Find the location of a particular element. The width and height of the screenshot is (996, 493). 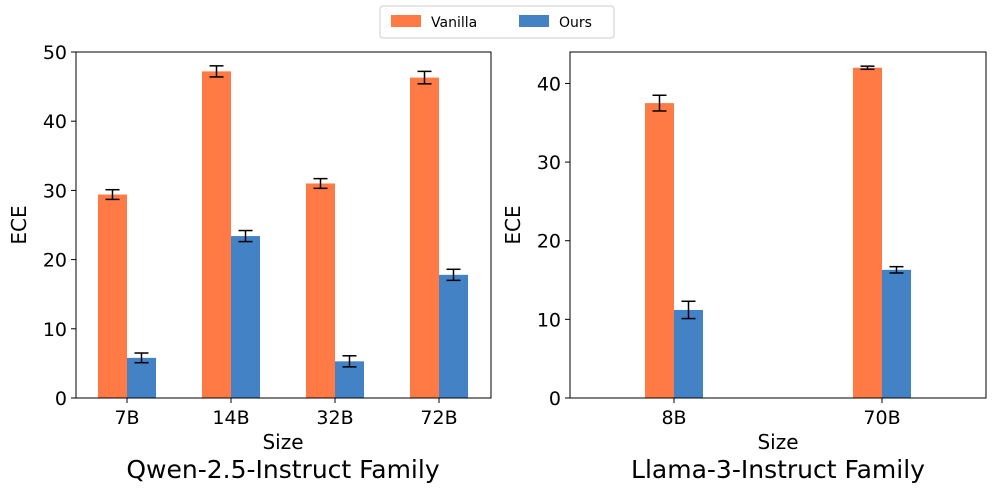

qwen-errorbar-ours-32b is located at coordinates (349, 361).